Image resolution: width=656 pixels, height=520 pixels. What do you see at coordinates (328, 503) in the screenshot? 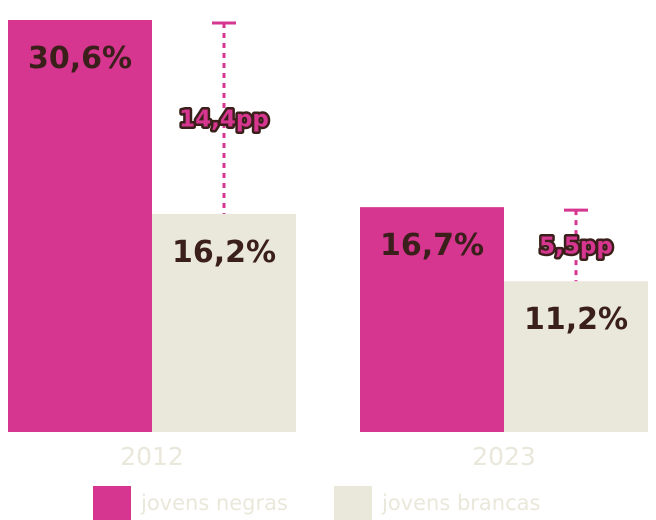
I see `legend: jovens negras jovens brancas` at bounding box center [328, 503].